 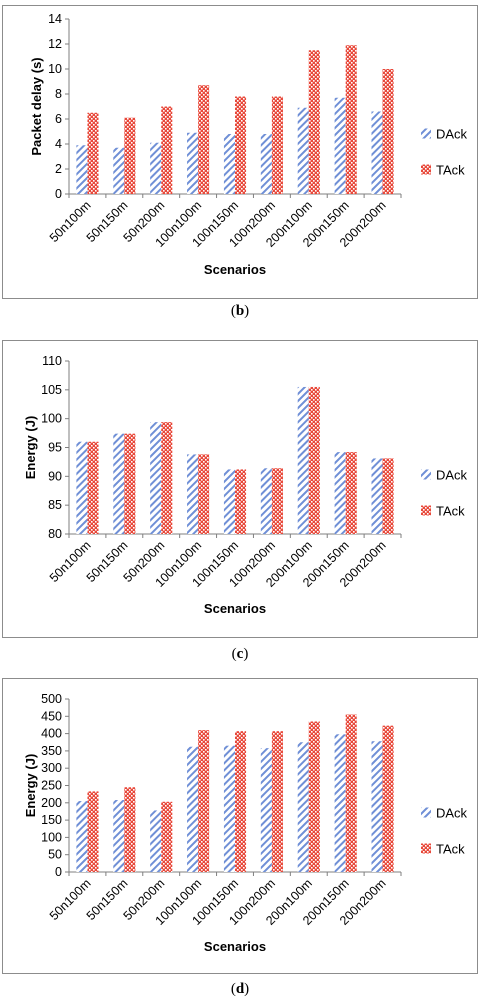 What do you see at coordinates (55, 476) in the screenshot?
I see `y-tick-label: 90` at bounding box center [55, 476].